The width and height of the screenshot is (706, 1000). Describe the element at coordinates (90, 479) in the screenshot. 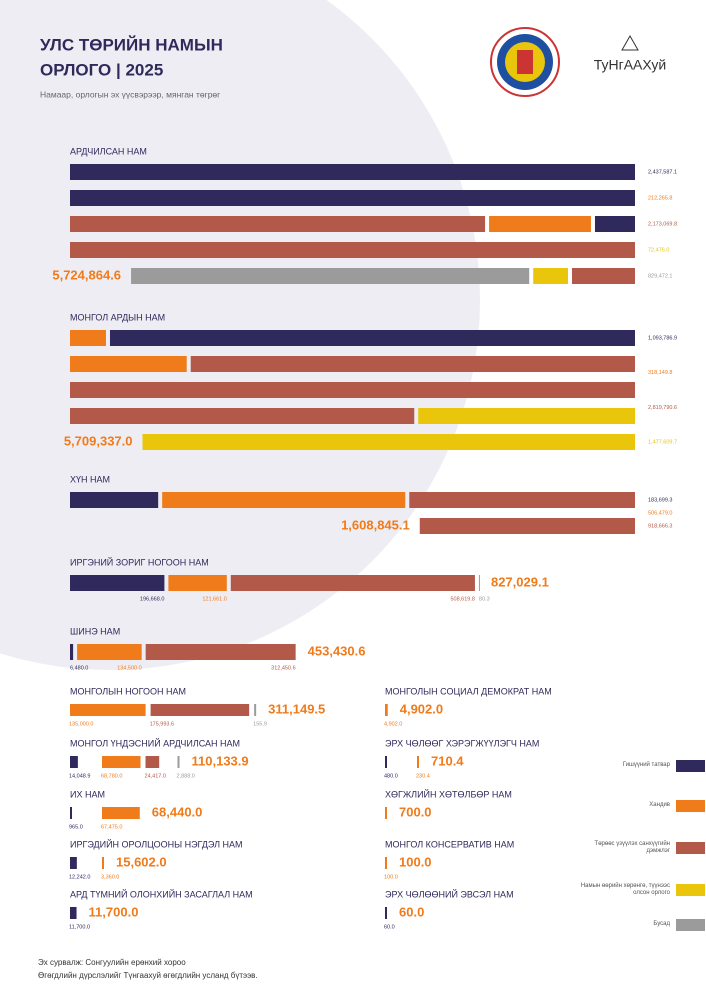

I see `party-name: ХҮН НАМ` at that location.